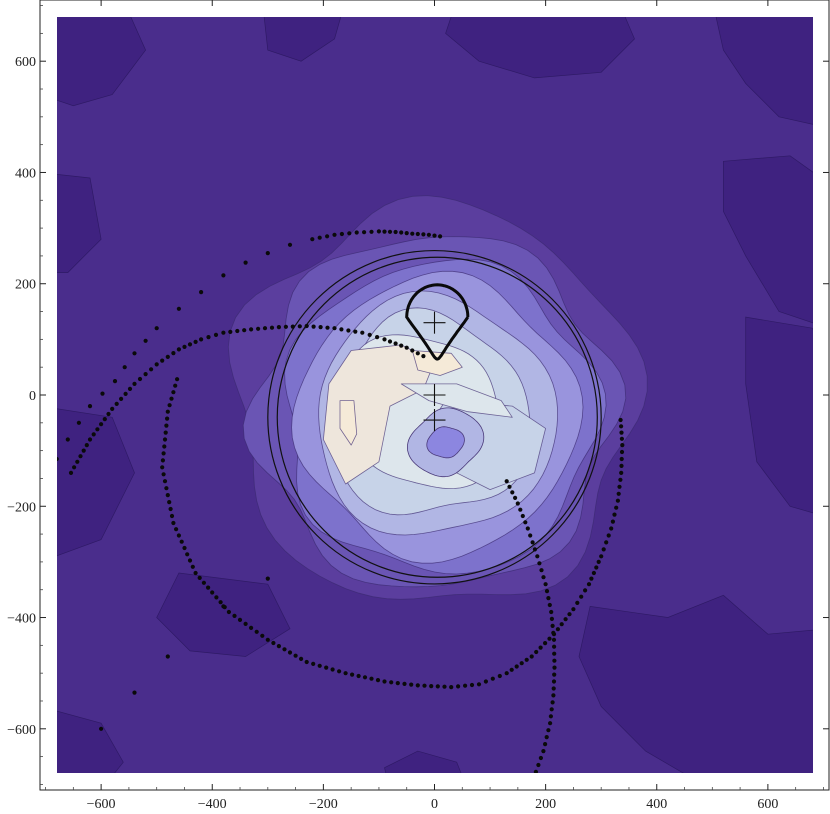 The width and height of the screenshot is (830, 814). What do you see at coordinates (21, 396) in the screenshot?
I see `y-axis-tick-labels: −600 −400 −200 0 200 400 600` at bounding box center [21, 396].